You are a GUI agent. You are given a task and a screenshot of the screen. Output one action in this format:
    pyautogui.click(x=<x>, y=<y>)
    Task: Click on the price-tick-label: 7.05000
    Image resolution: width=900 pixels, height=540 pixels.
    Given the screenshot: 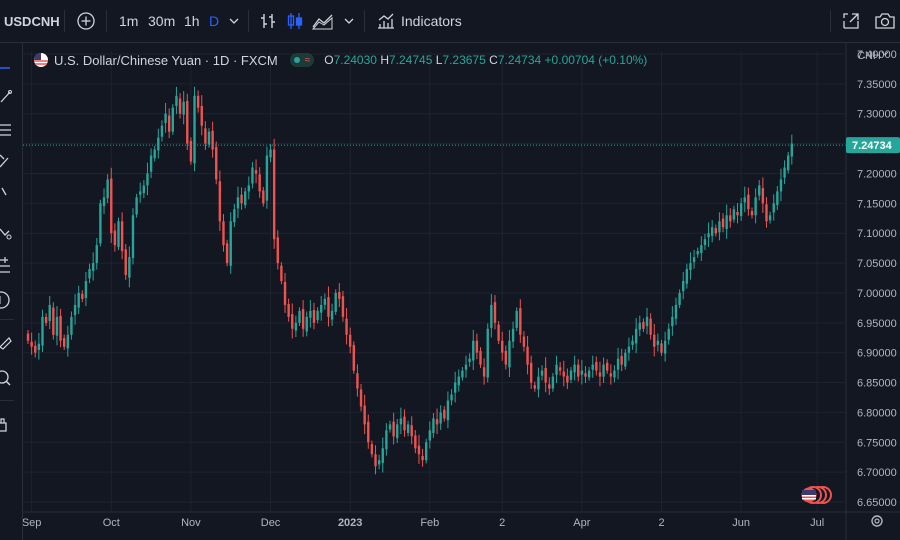 What is the action you would take?
    pyautogui.click(x=877, y=264)
    